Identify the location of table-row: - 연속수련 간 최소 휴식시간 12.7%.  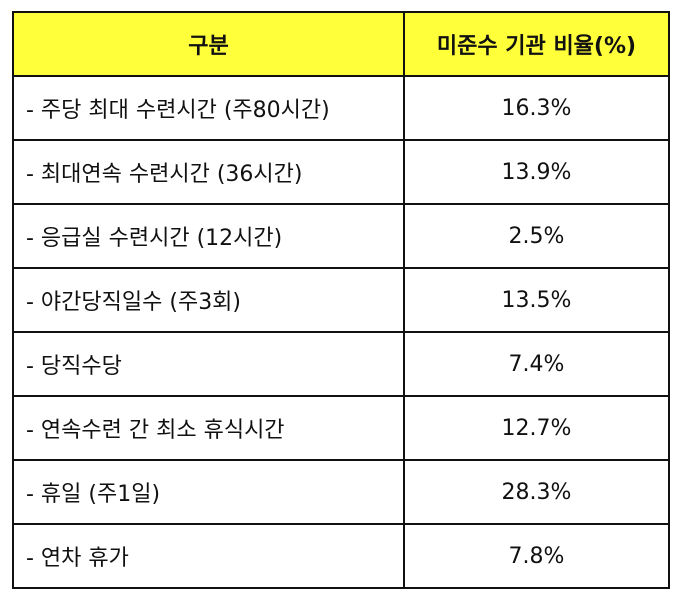
(341, 428).